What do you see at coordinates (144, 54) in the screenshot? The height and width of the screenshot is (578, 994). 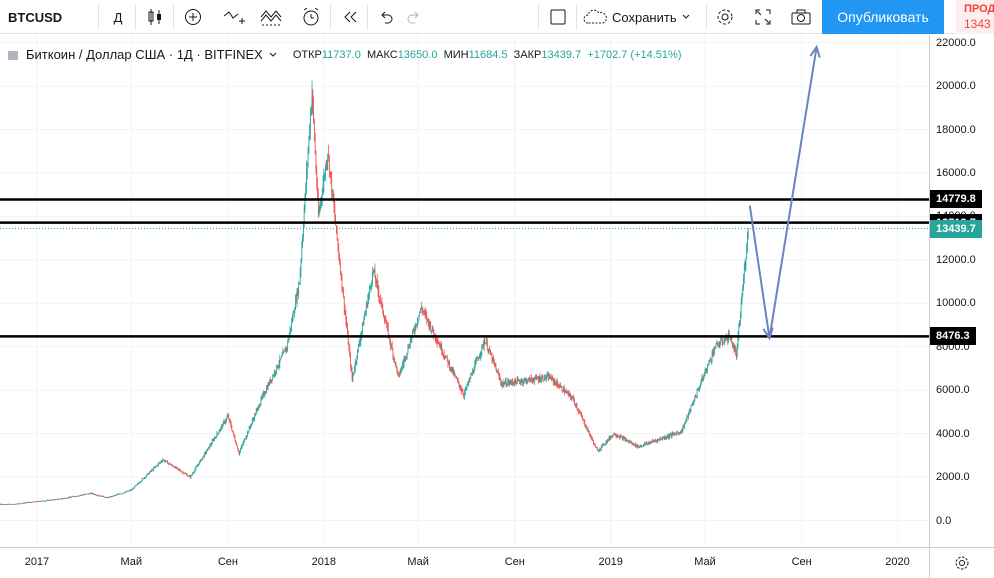 I see `legend-title: Биткоин / Доллар США · 1Д · BITFINEX` at bounding box center [144, 54].